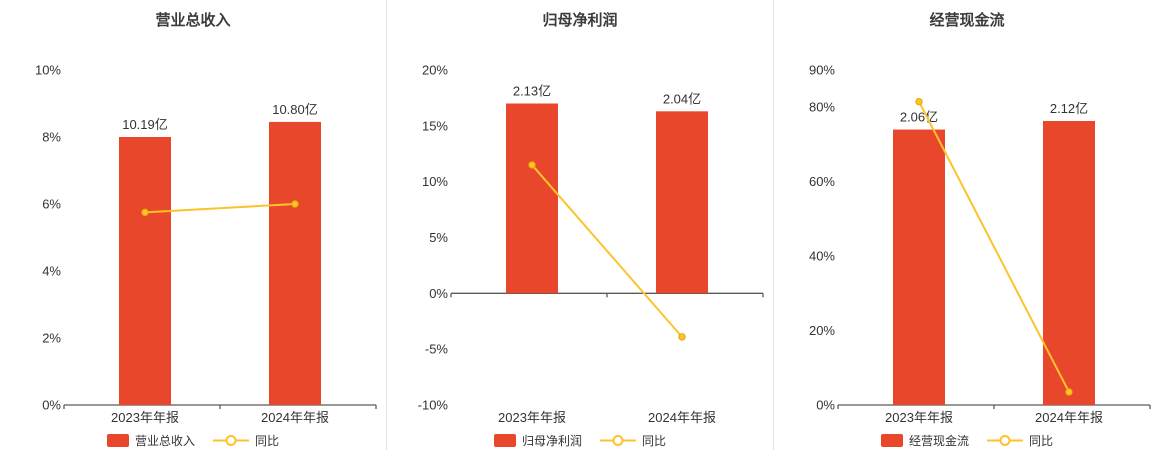 This screenshot has width=1160, height=450. What do you see at coordinates (433, 405) in the screenshot?
I see `y-tick-label: -10%` at bounding box center [433, 405].